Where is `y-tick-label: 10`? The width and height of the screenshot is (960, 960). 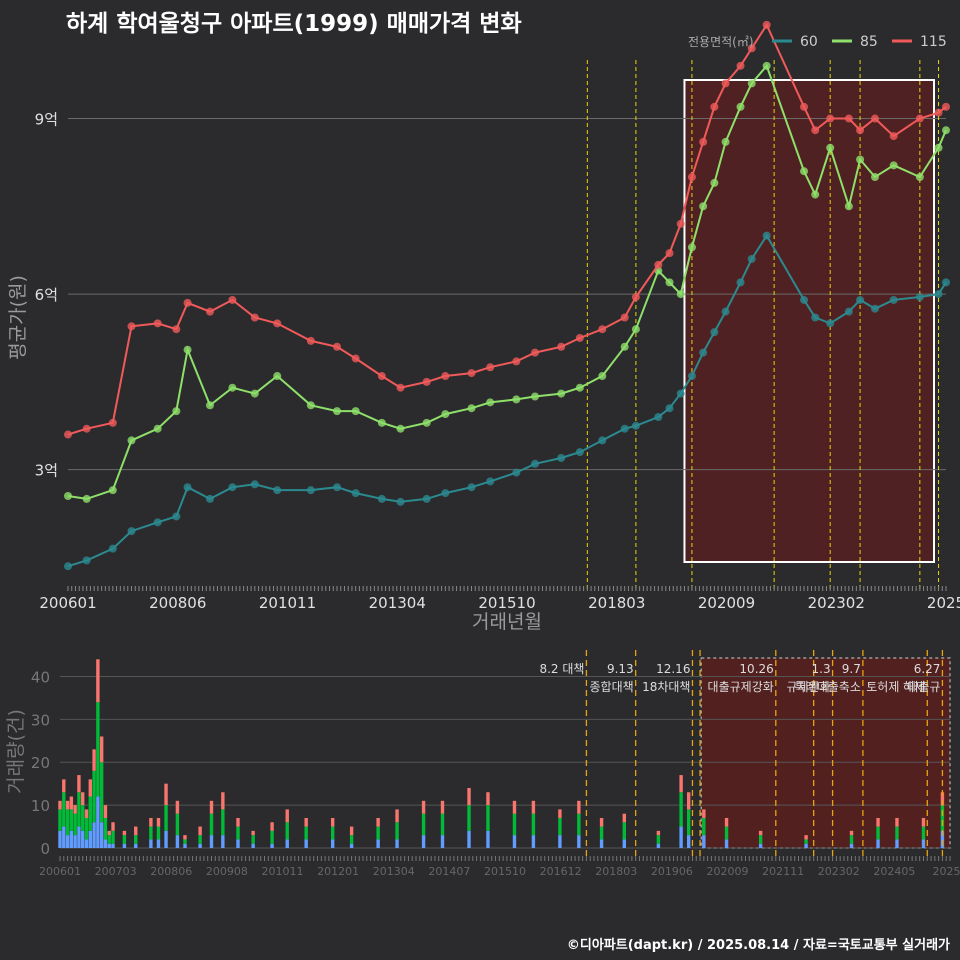
y-tick-label: 10 is located at coordinates (40, 806).